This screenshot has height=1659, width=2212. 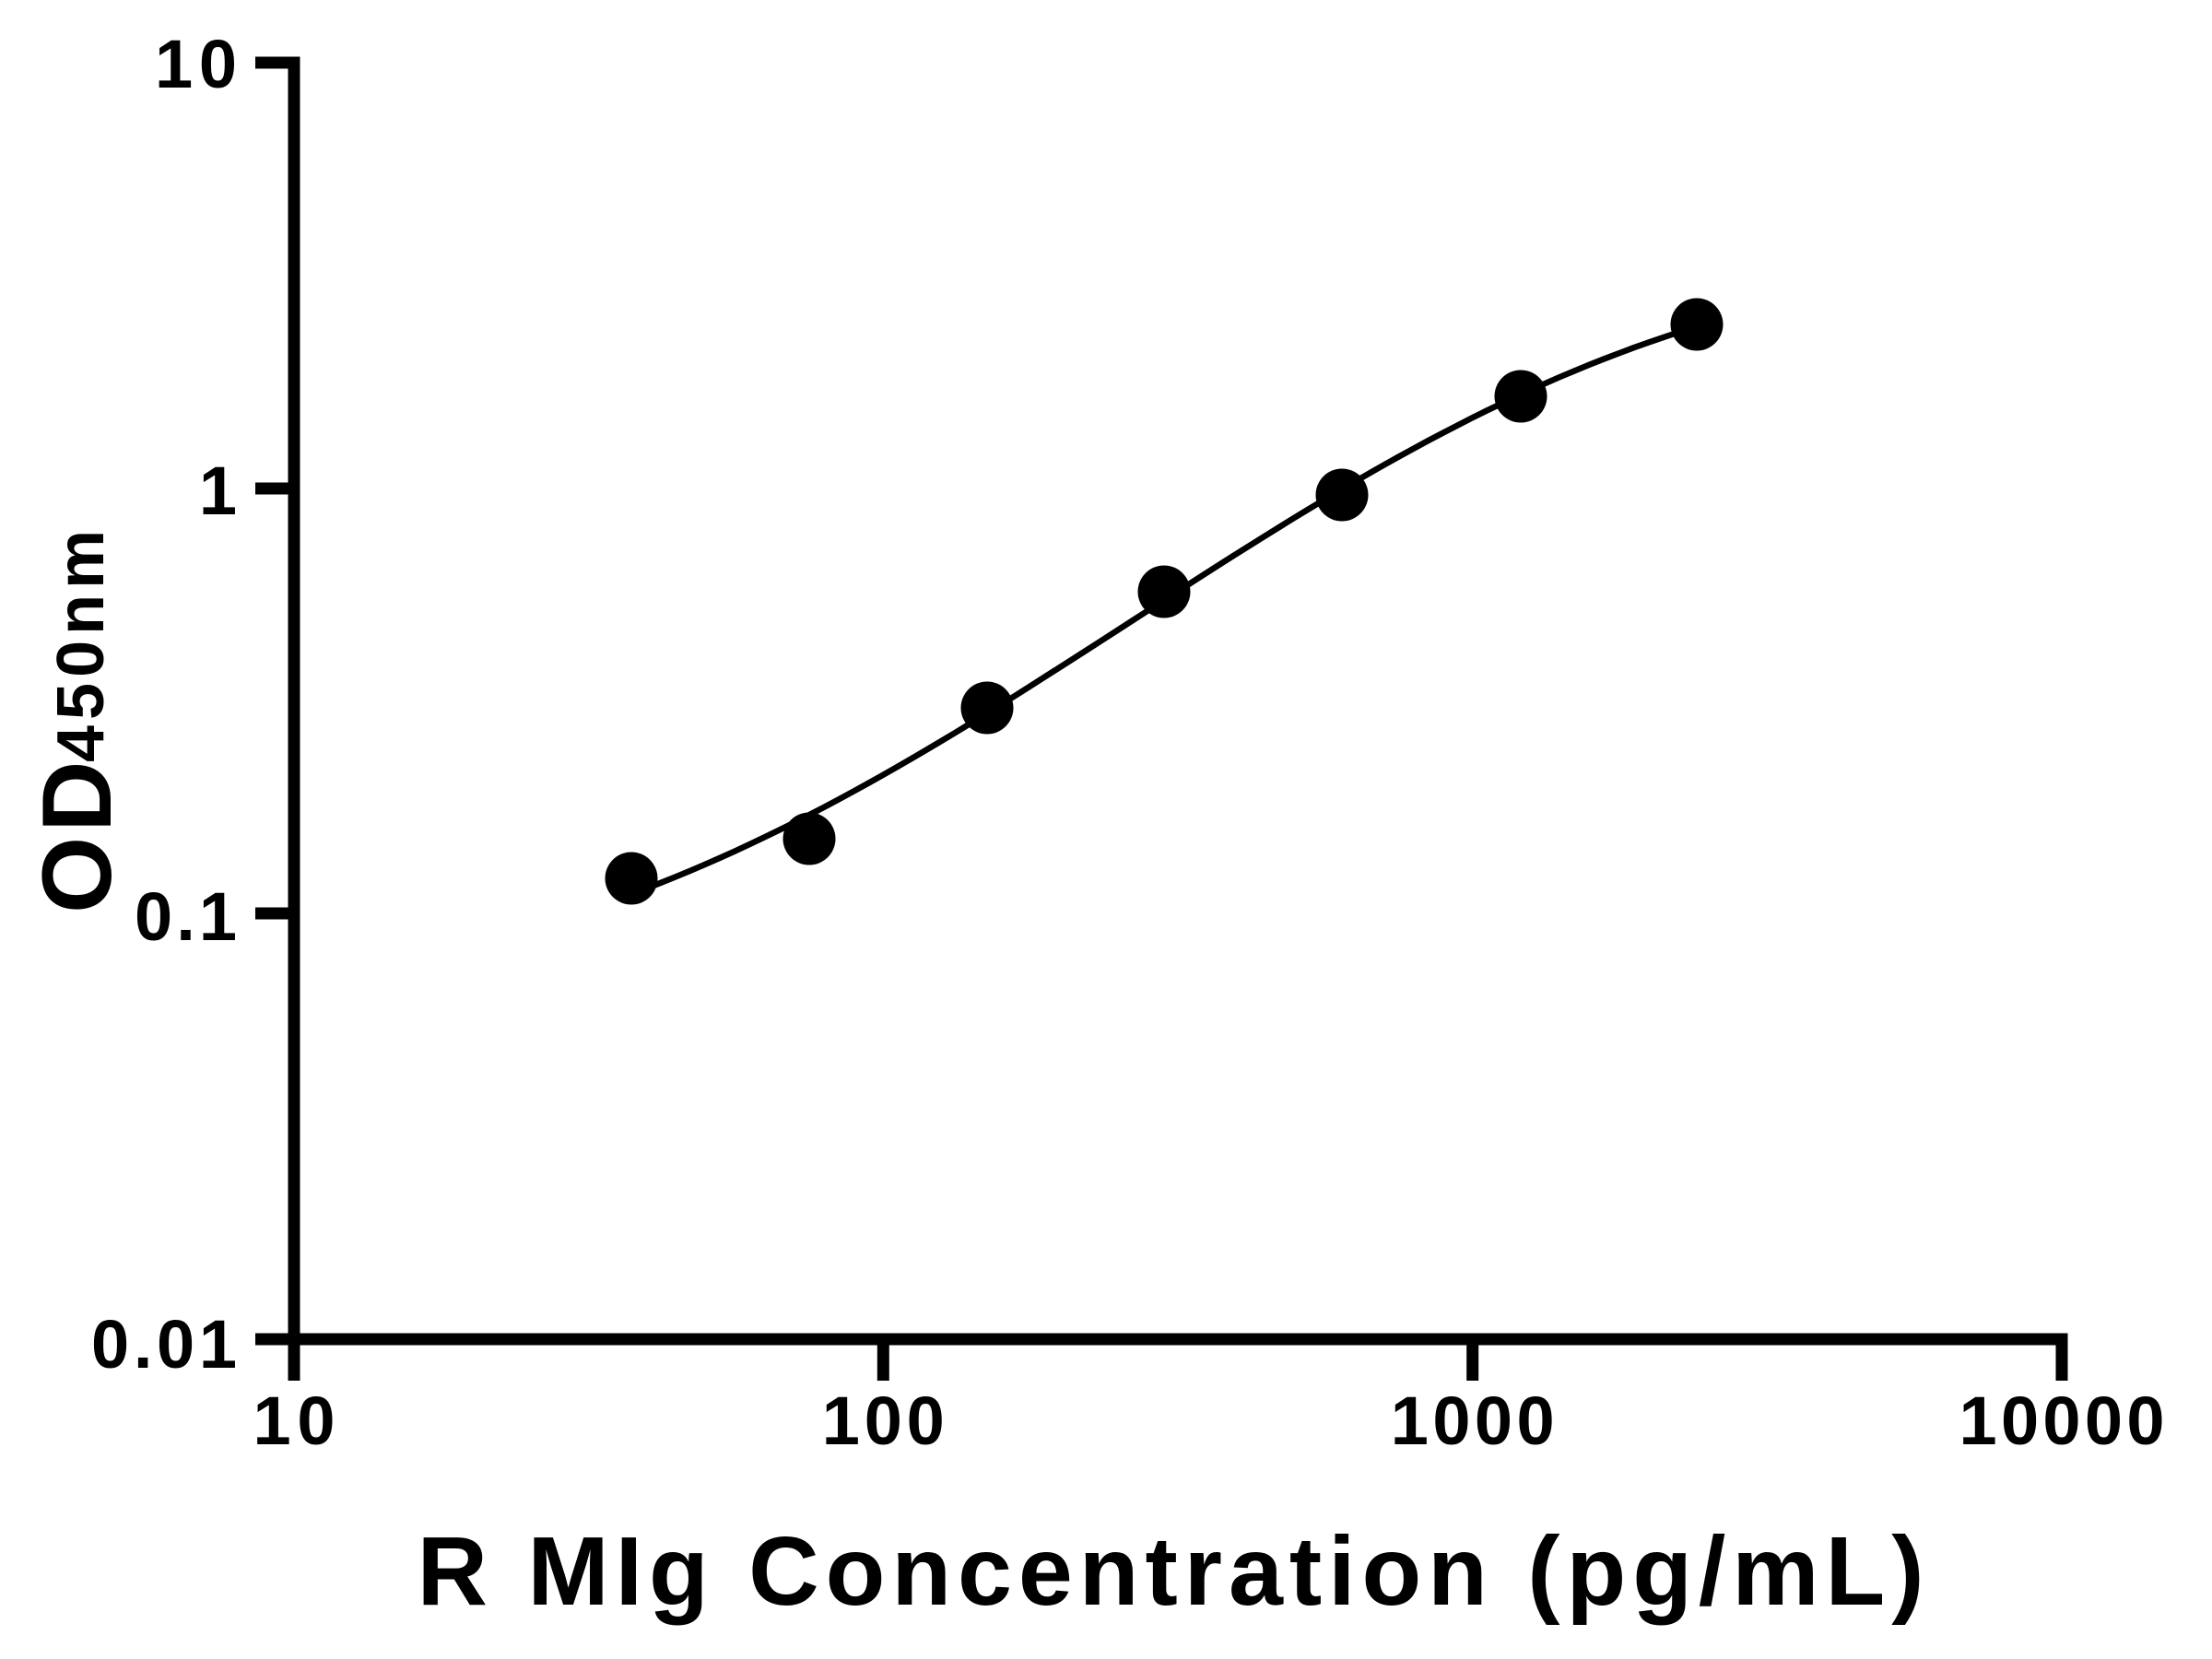 What do you see at coordinates (81, 643) in the screenshot?
I see `svg-text: 450nm` at bounding box center [81, 643].